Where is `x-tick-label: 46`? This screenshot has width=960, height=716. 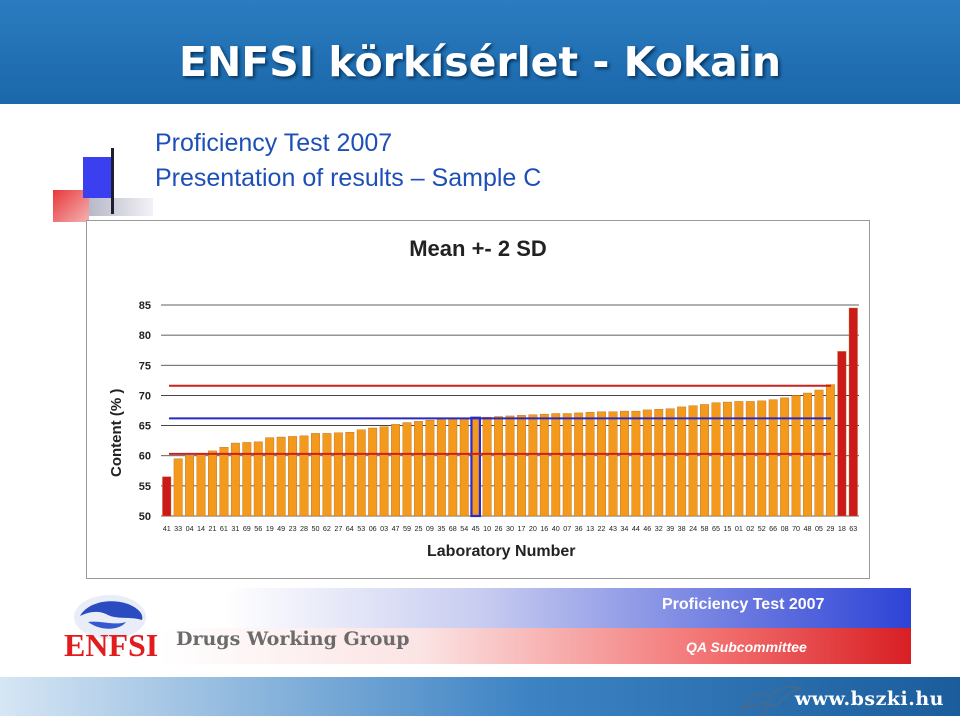 x-tick-label: 46 is located at coordinates (647, 528).